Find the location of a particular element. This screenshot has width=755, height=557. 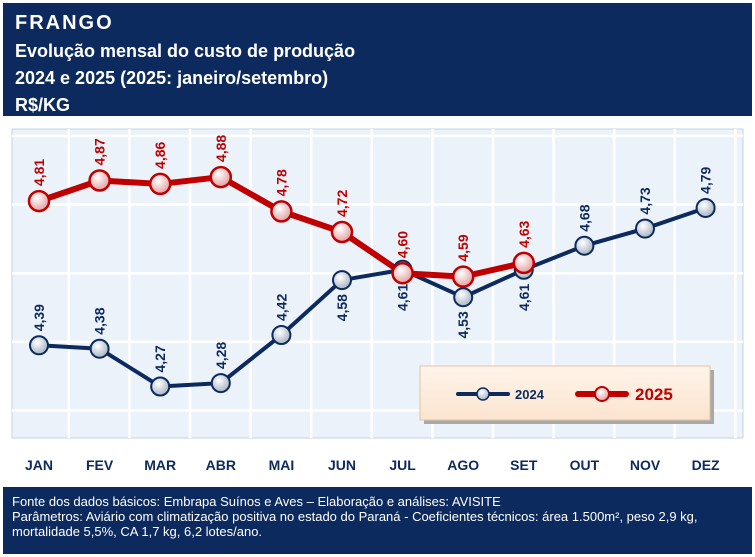

chart-title: FRANGO is located at coordinates (64, 23).